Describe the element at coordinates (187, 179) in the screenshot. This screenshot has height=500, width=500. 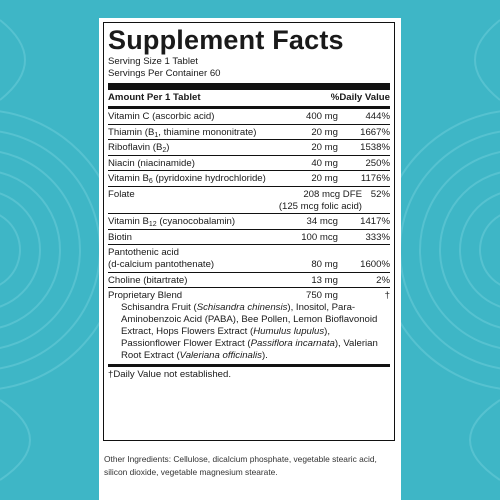
I see `nutrient-name: Vitamin B6 (pyridoxine hydrochloride)` at that location.